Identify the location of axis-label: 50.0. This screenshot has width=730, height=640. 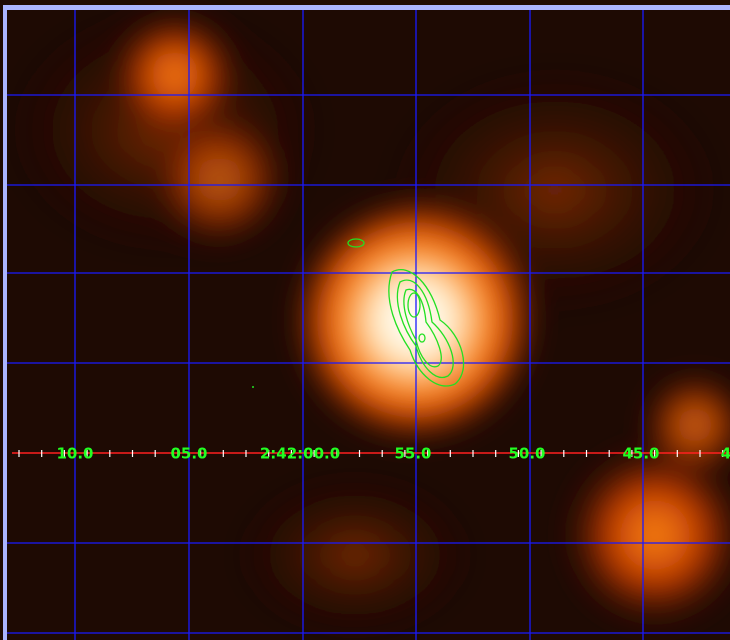
(526, 454).